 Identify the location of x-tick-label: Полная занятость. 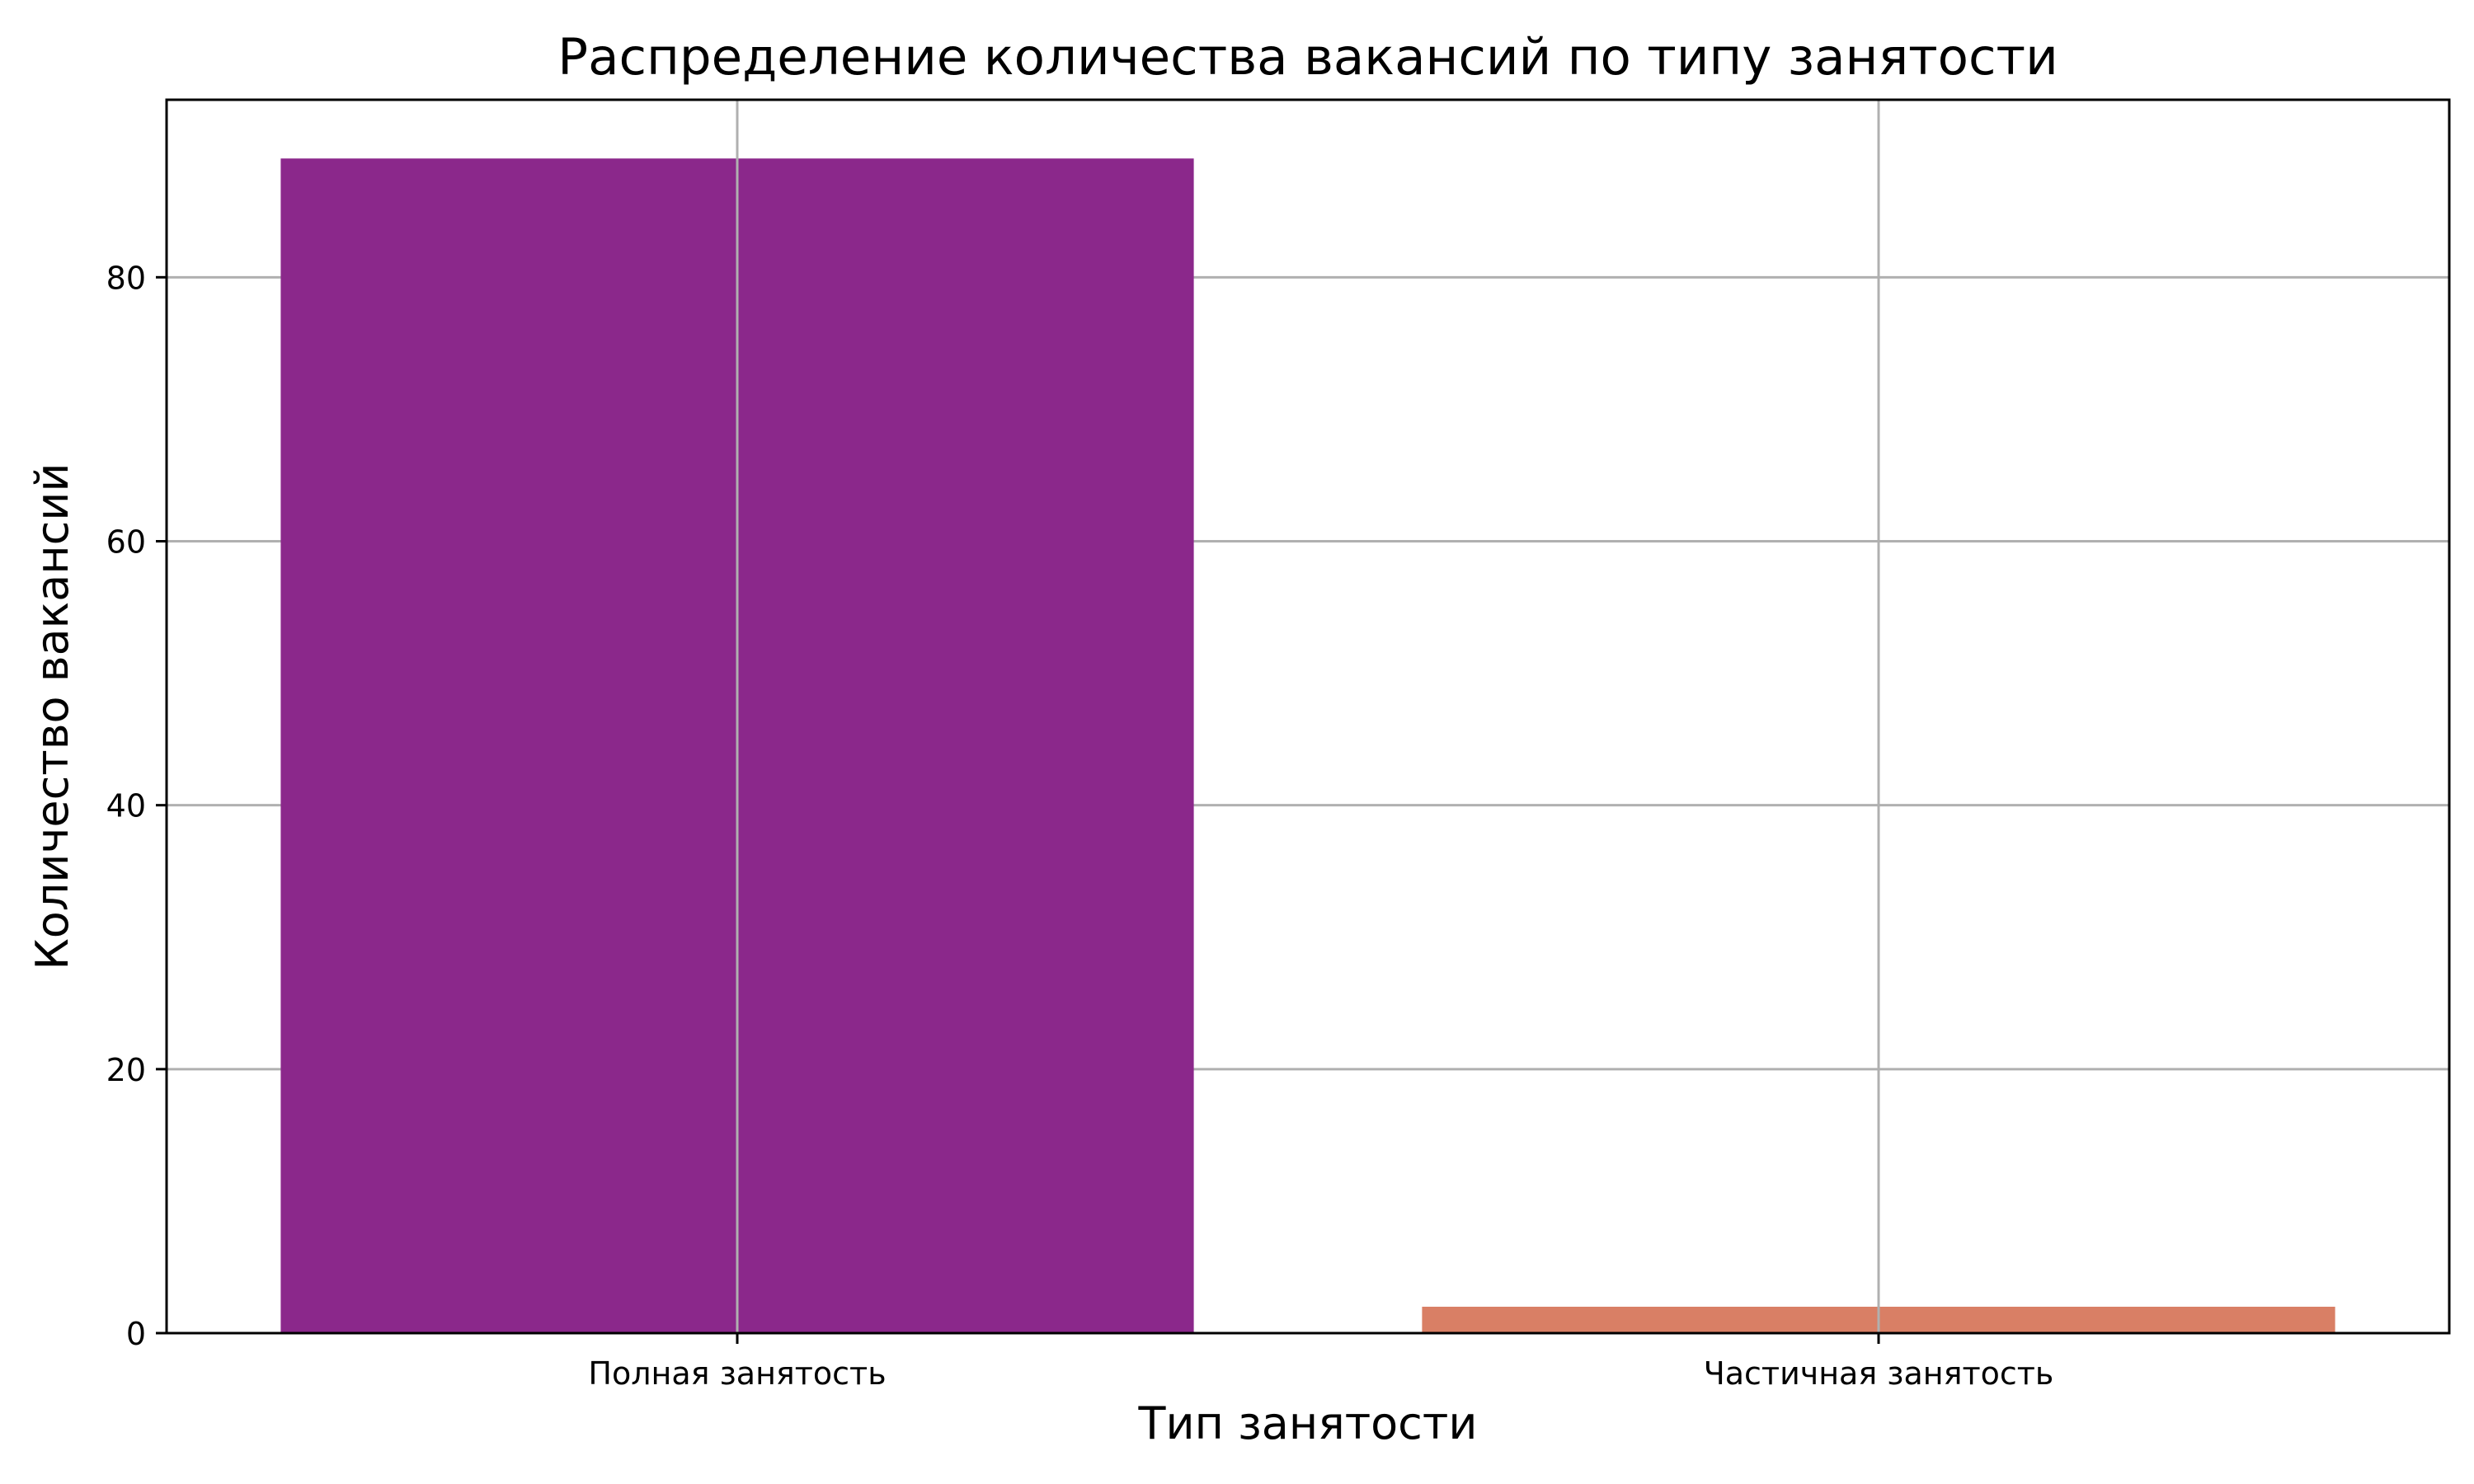
(737, 1373).